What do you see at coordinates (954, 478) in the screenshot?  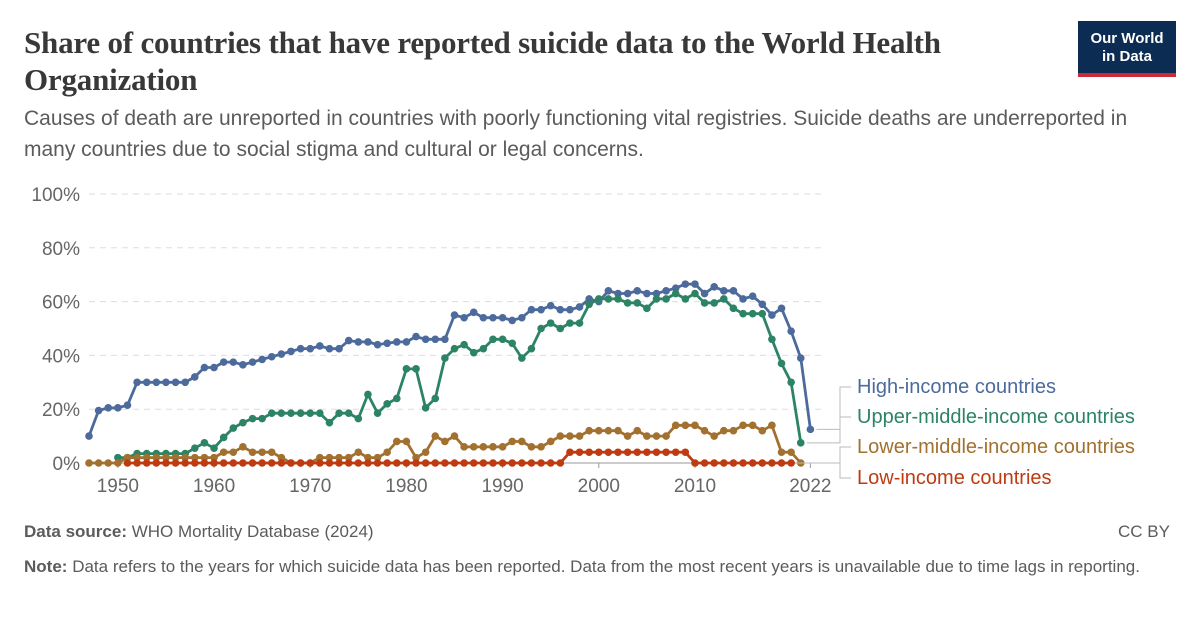 I see `legend-label-low-income: Low-income countries` at bounding box center [954, 478].